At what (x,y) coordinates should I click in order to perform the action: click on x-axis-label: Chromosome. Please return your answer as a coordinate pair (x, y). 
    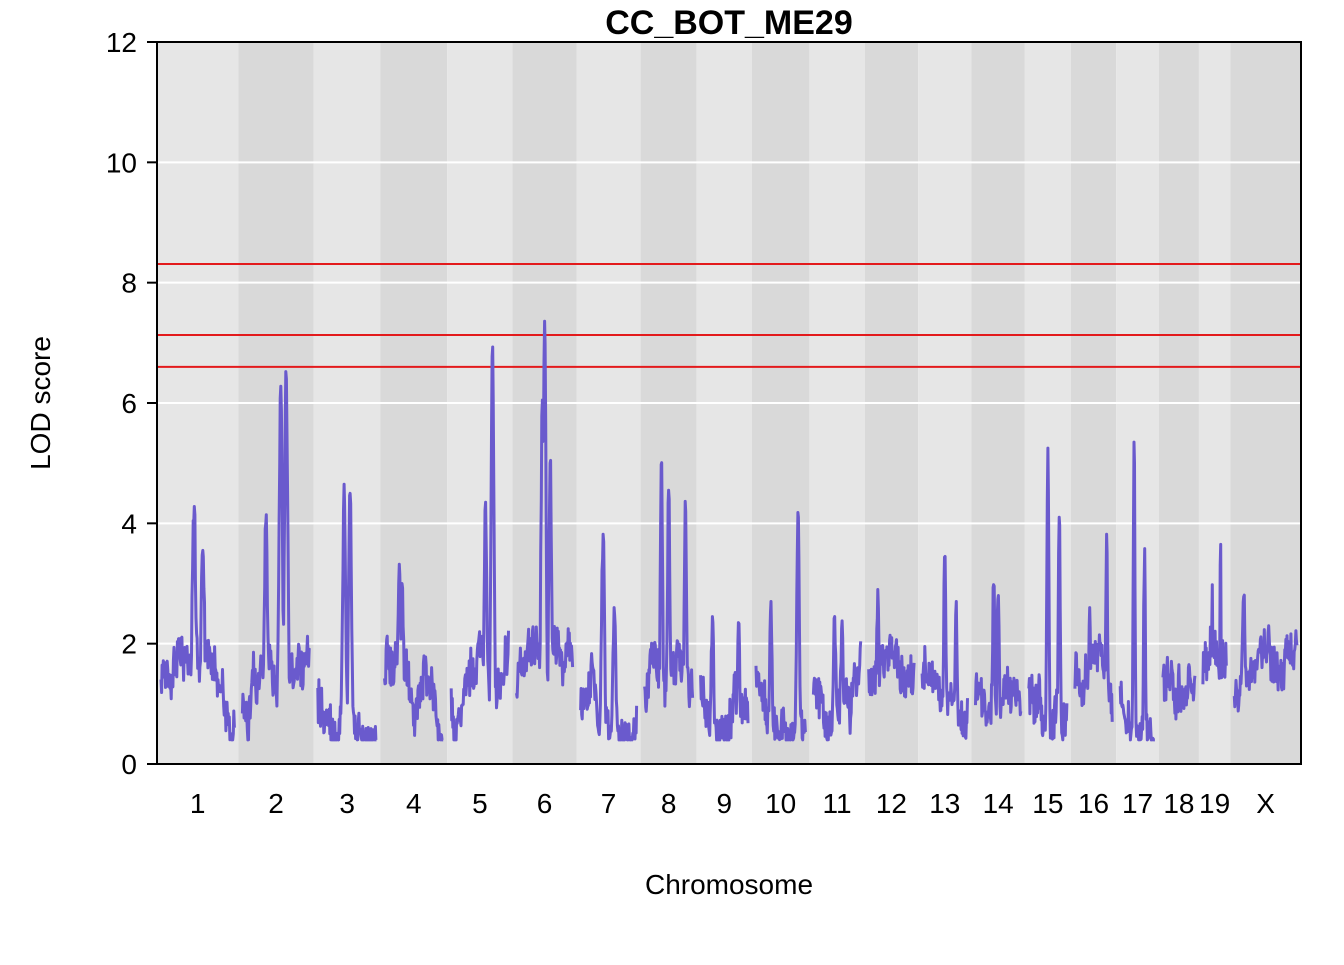
    Looking at the image, I should click on (729, 884).